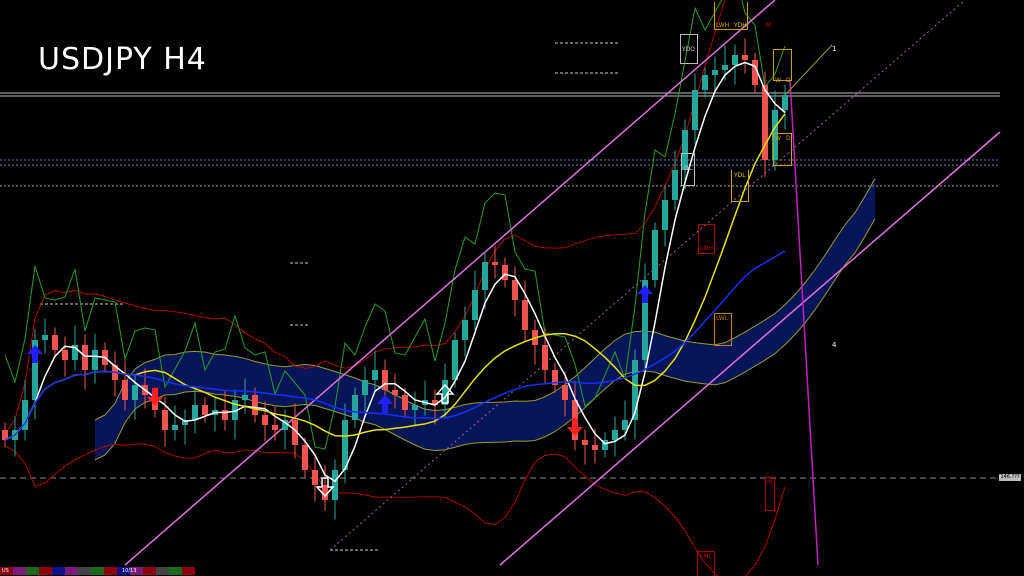 This screenshot has height=576, width=1024. Describe the element at coordinates (723, 329) in the screenshot. I see `lwl-box` at that location.